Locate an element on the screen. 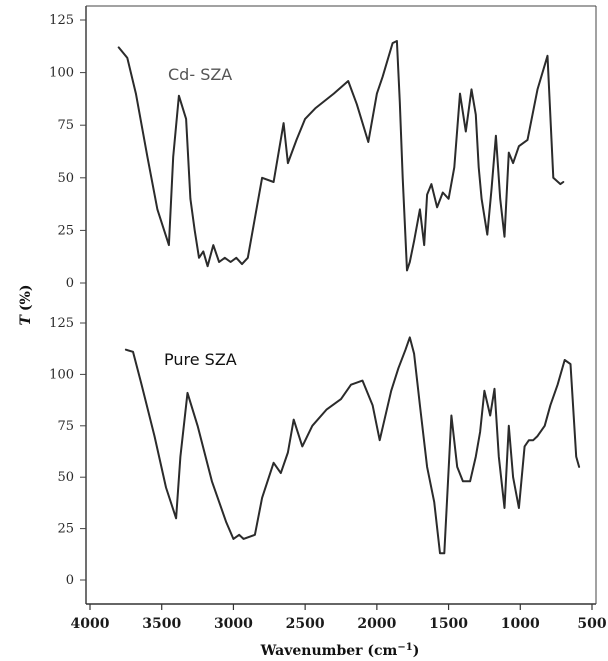 Image resolution: width=608 pixels, height=661 pixels. x-axis-title: Wavenumber (cm−1) is located at coordinates (340, 651).